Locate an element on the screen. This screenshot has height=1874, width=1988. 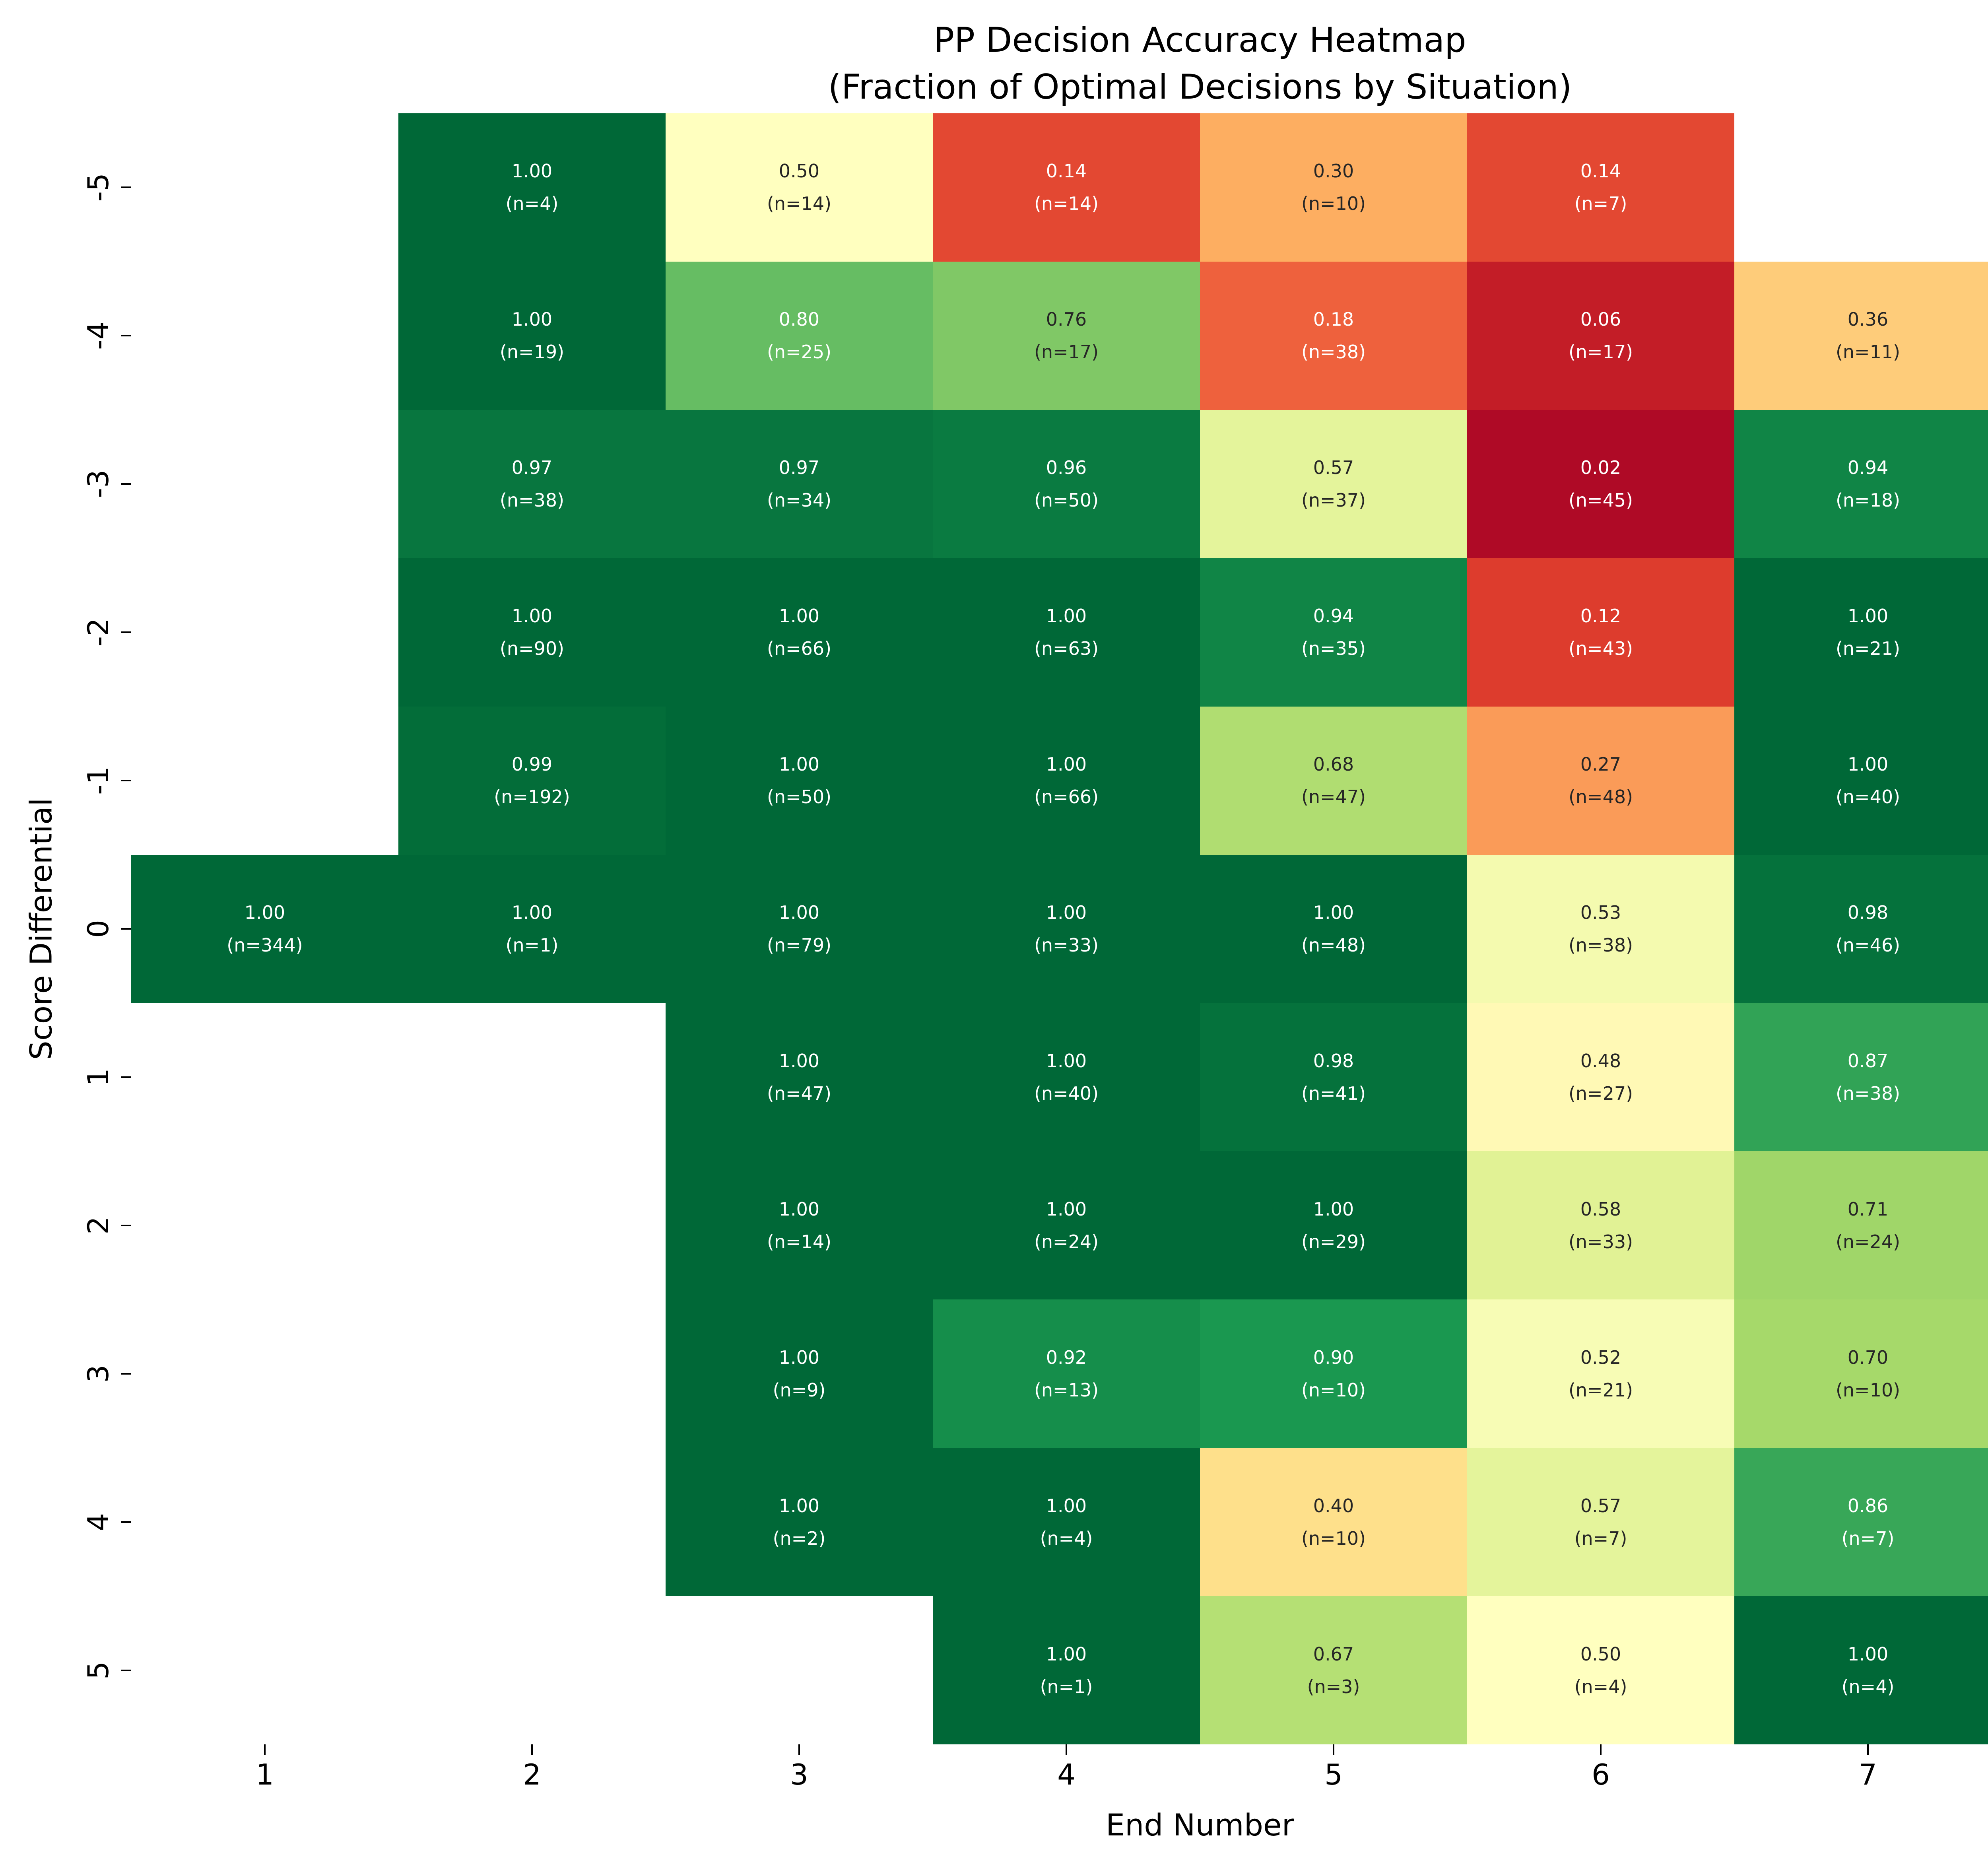
heatmap-cell-r-2-c3: 1.00 (n=66) is located at coordinates (799, 632).